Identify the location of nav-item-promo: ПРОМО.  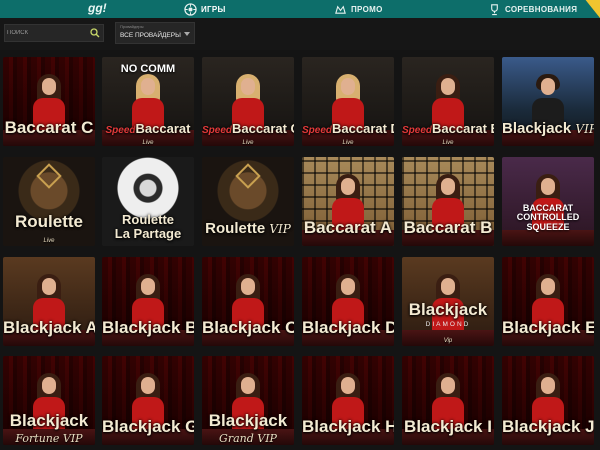
(358, 9).